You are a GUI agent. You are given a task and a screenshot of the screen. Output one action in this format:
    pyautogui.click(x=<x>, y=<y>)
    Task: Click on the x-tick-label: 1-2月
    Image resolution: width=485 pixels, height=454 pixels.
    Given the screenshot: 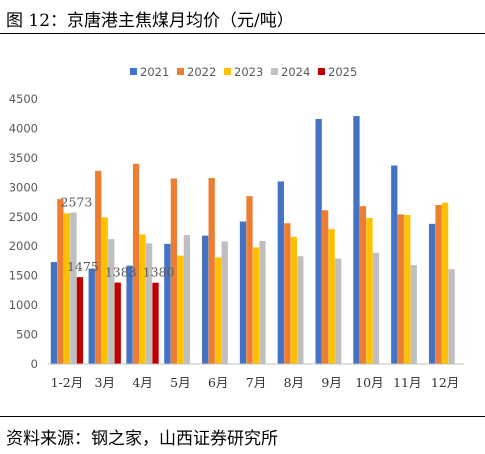 What is the action you would take?
    pyautogui.click(x=67, y=382)
    